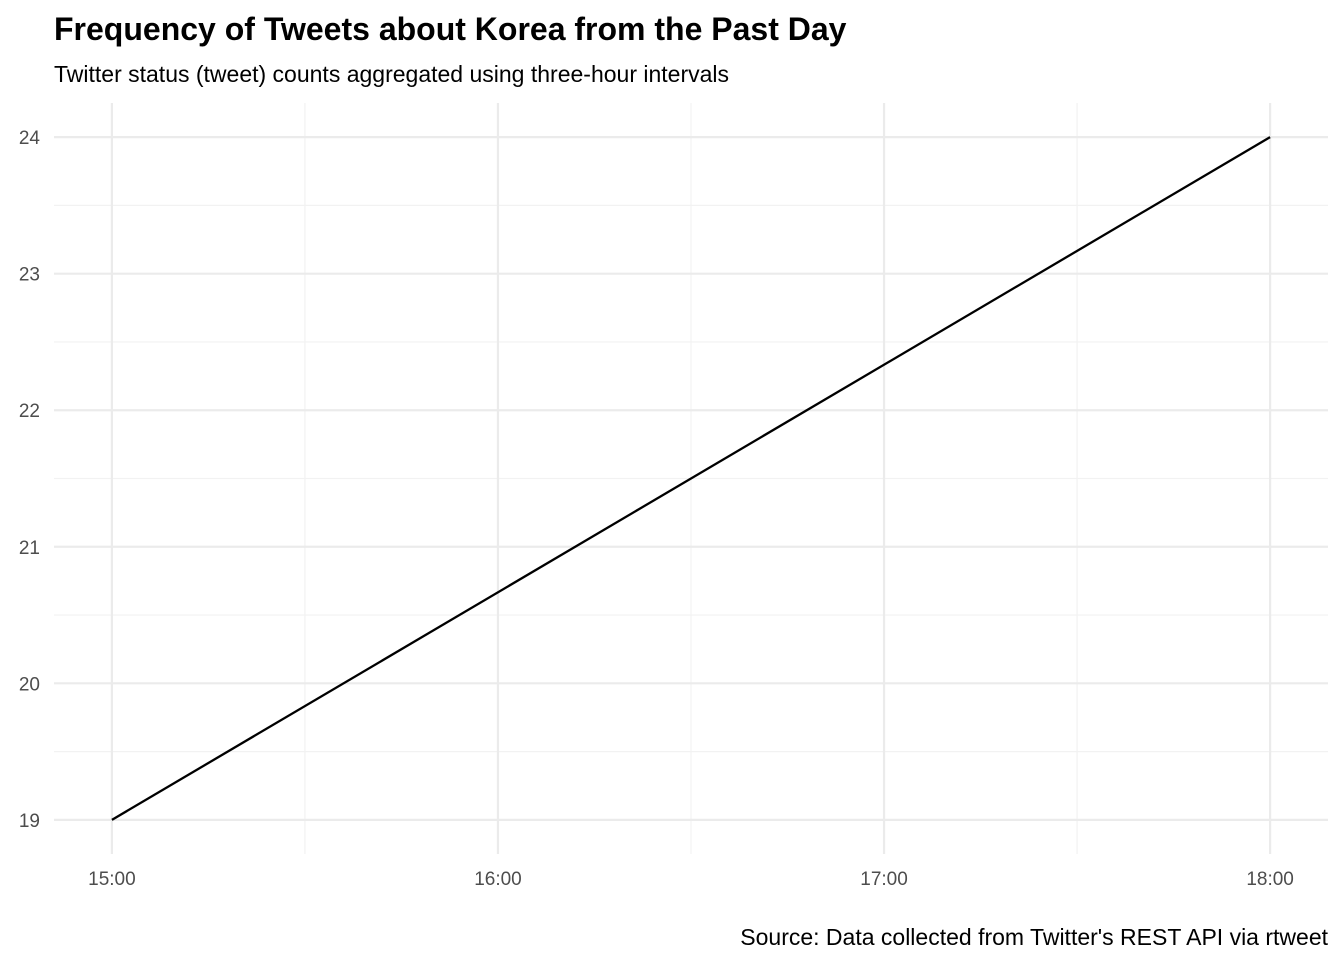  What do you see at coordinates (29, 275) in the screenshot?
I see `y-tick-label: 23` at bounding box center [29, 275].